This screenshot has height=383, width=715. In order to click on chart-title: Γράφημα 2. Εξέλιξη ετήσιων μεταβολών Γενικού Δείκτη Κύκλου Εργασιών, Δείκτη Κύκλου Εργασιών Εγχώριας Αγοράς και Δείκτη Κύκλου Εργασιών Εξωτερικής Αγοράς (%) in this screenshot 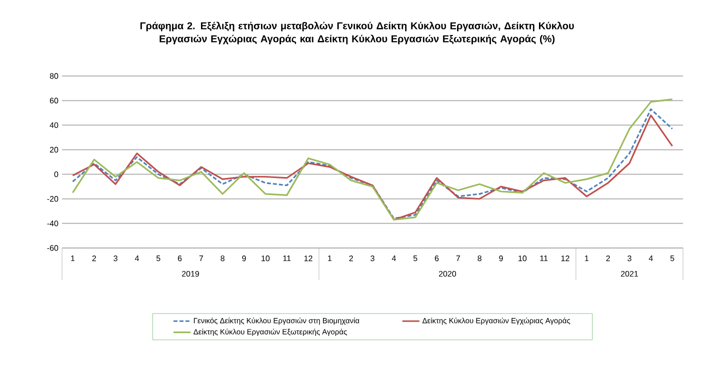, I will do `click(357, 33)`.